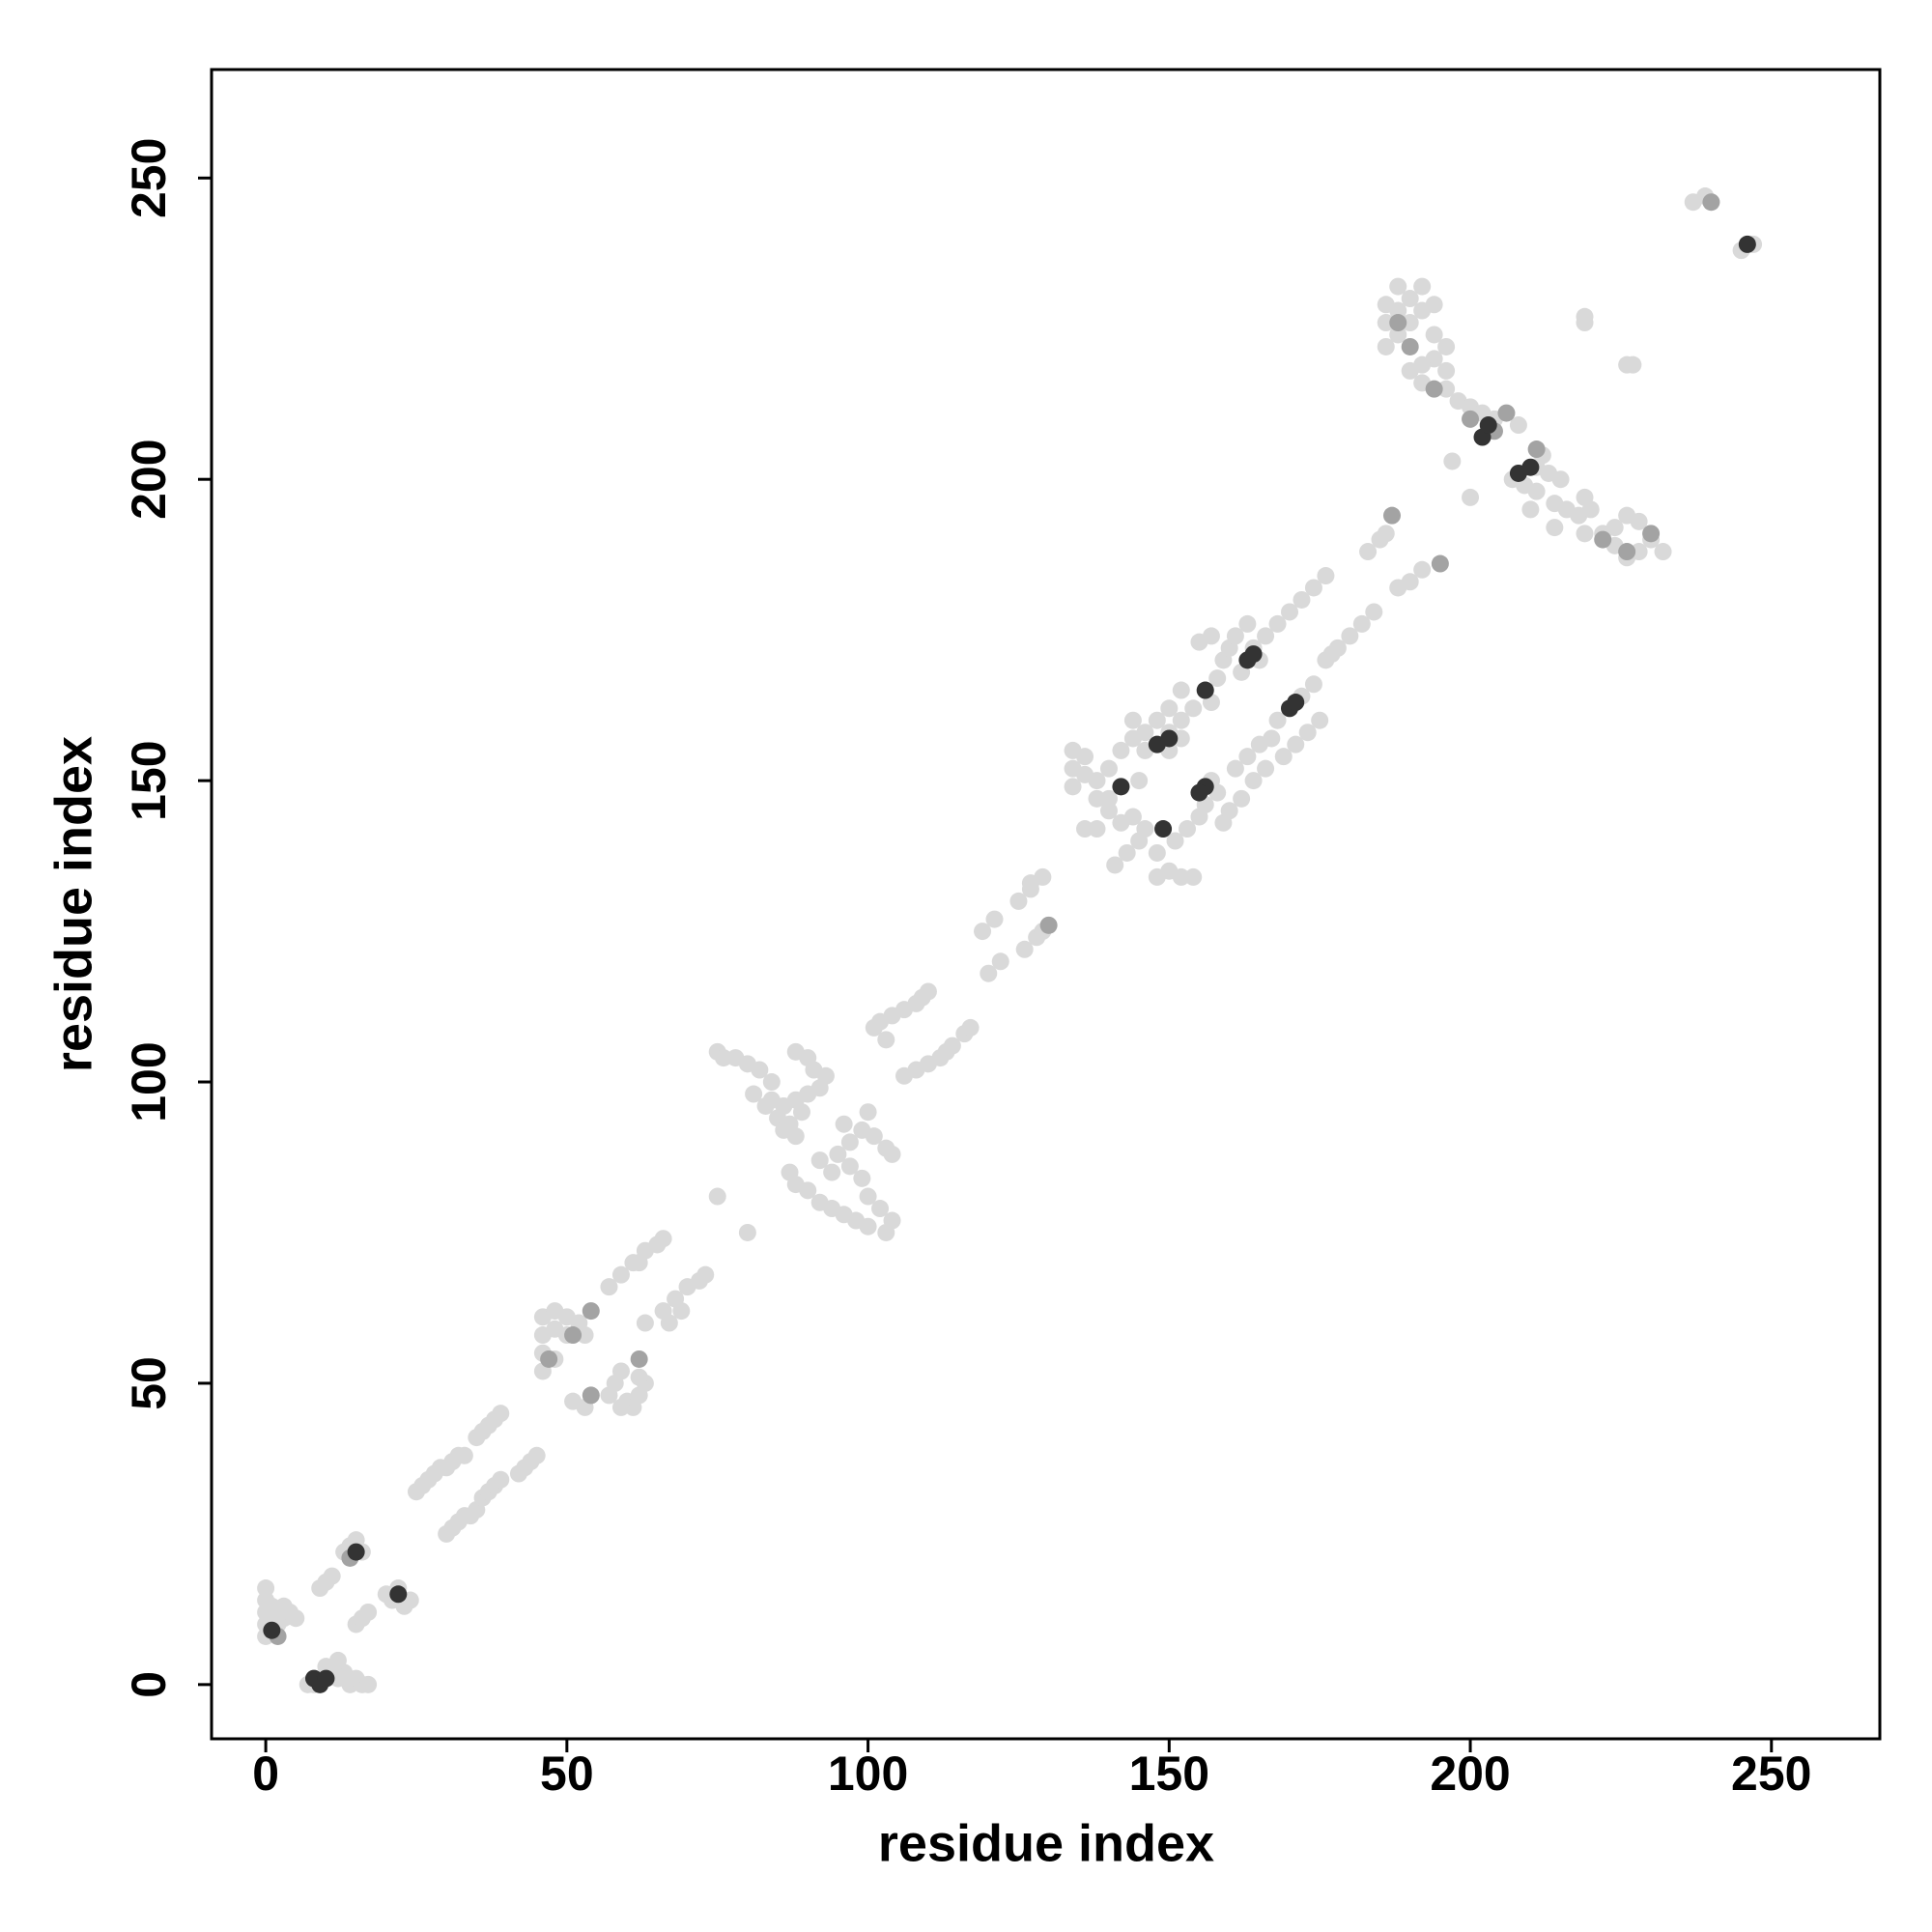  I want to click on y-tick-label: 100, so click(149, 1081).